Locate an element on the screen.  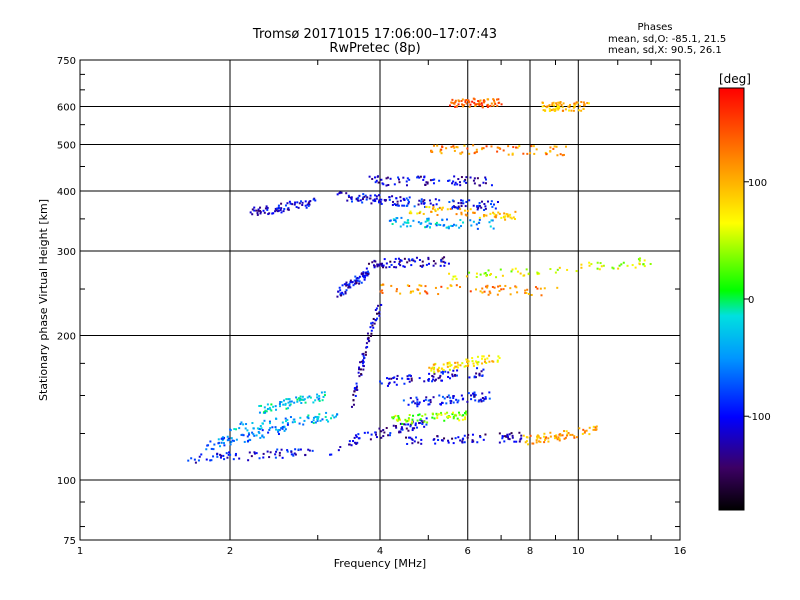
y-tick-label: 500 is located at coordinates (66, 146).